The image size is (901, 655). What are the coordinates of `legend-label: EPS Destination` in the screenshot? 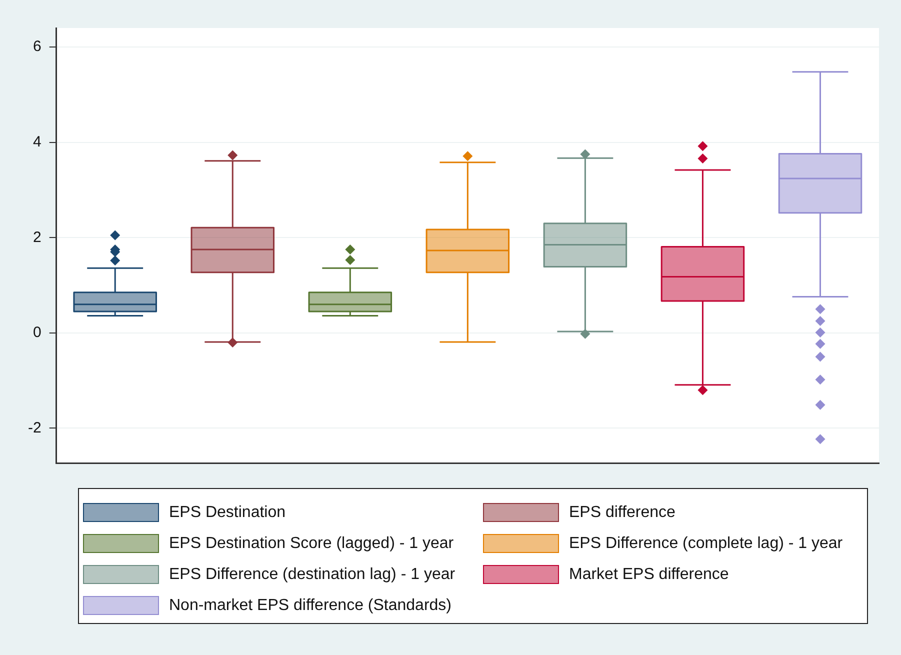 It's located at (227, 513).